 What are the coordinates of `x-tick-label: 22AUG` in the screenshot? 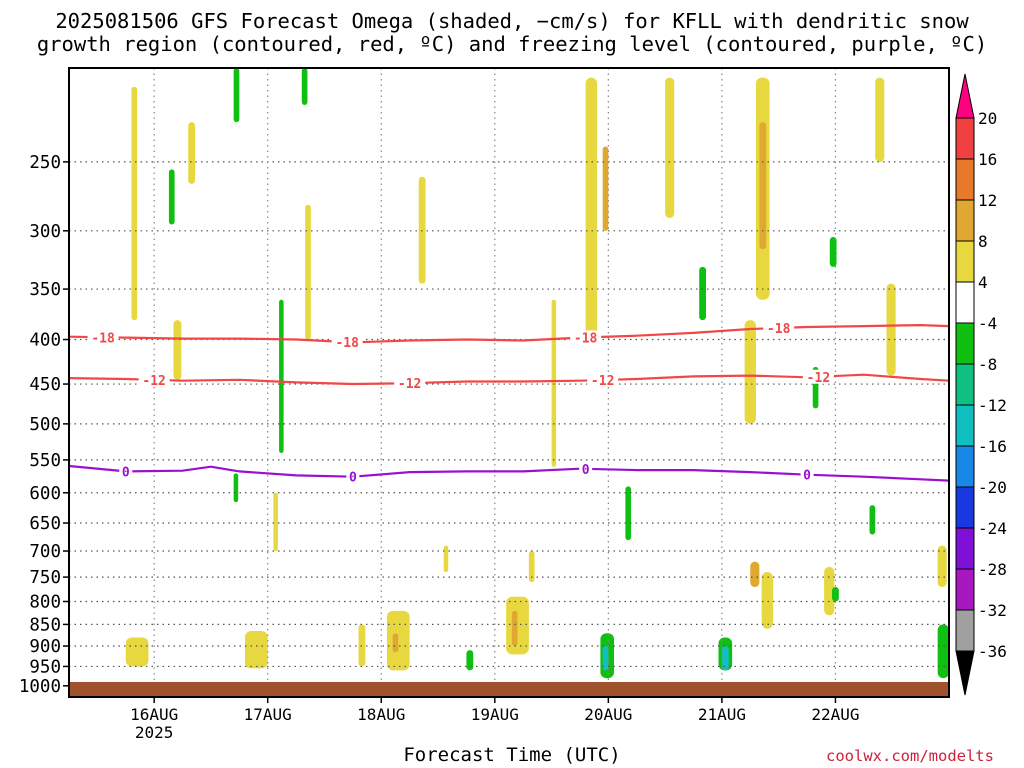 It's located at (835, 714).